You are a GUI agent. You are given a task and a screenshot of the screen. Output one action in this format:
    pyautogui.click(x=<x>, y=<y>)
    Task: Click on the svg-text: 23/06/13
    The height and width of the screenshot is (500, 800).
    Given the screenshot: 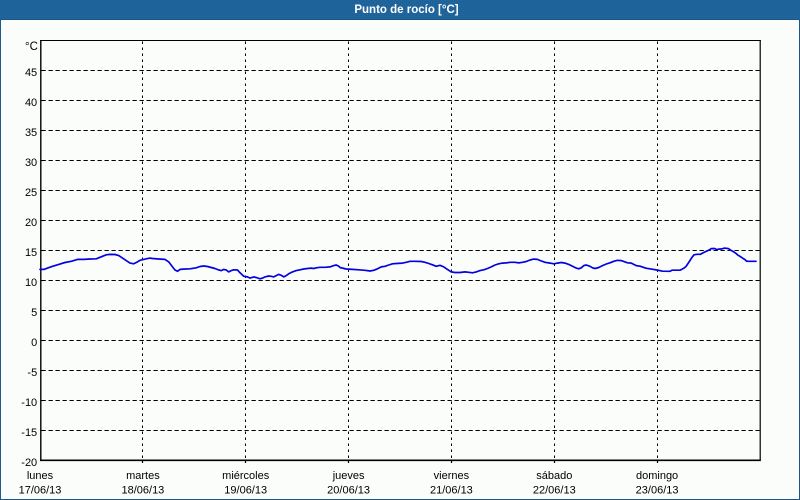 What is the action you would take?
    pyautogui.click(x=657, y=491)
    